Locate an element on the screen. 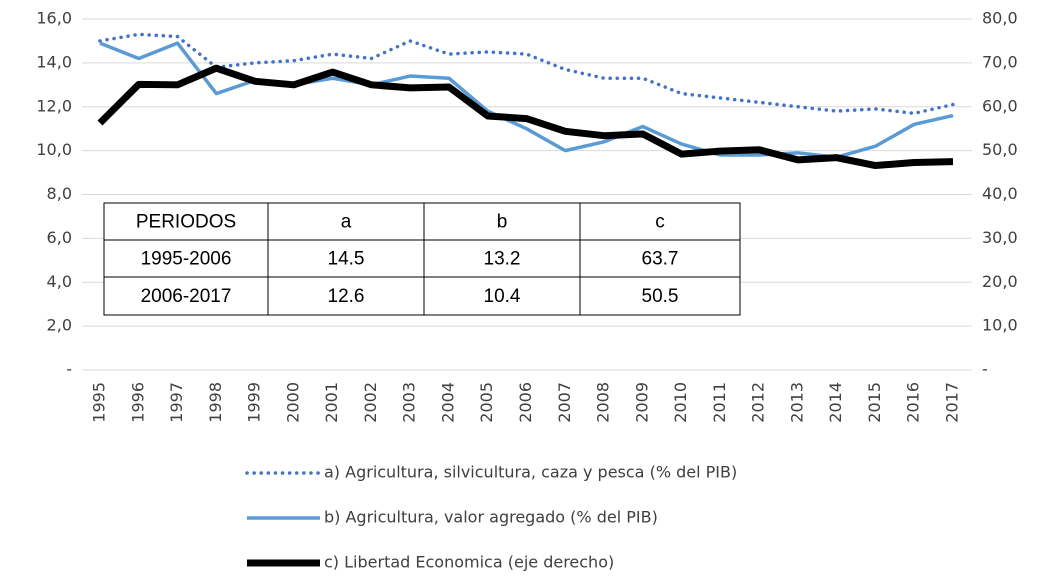 This screenshot has width=1054, height=576. x-tick-label: 2007 is located at coordinates (564, 402).